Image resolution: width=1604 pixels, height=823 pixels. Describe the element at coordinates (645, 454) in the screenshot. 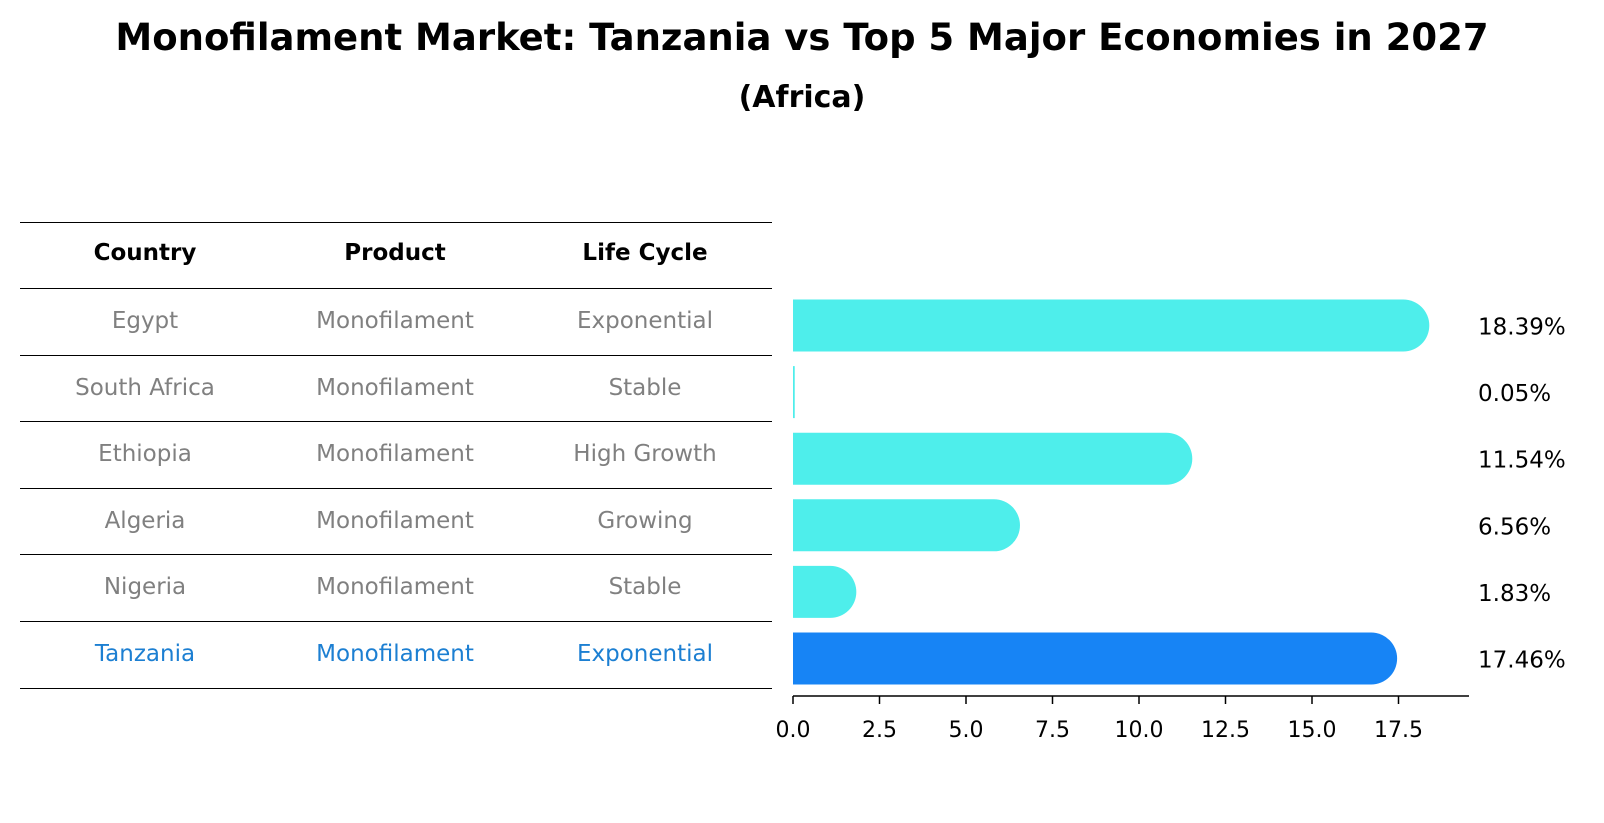

I see `cell-life-cycle: High Growth` at that location.